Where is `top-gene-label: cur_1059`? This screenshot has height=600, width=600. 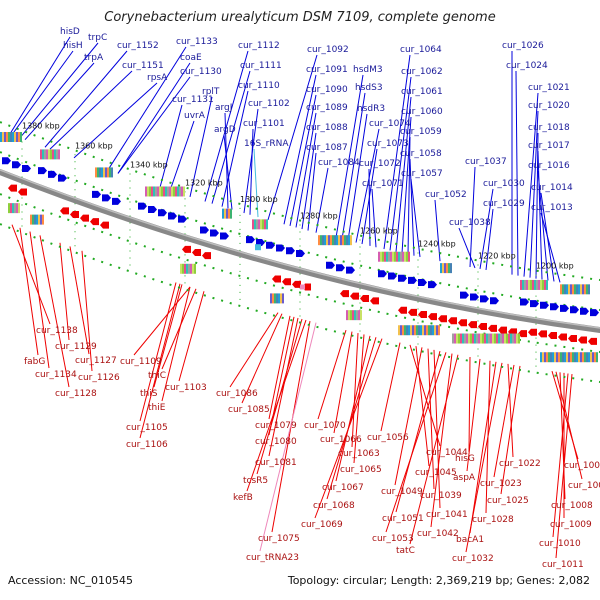 top-gene-label: cur_1059 is located at coordinates (421, 132).